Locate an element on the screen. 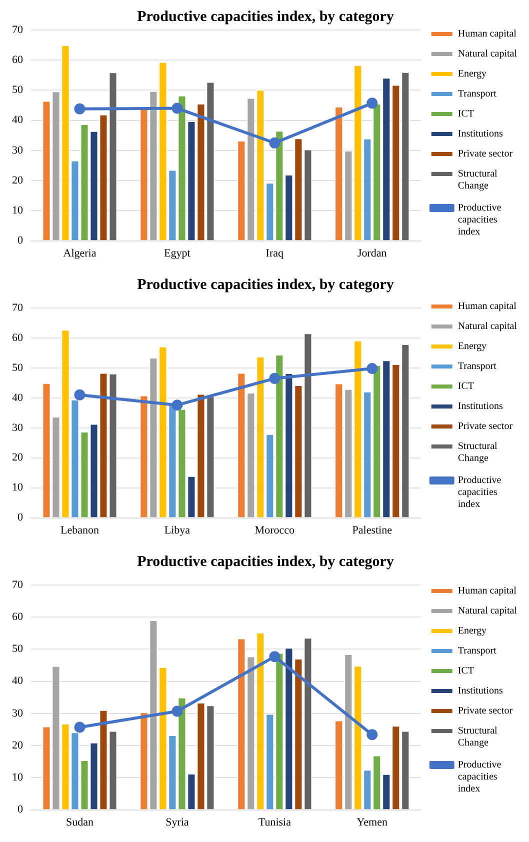 This screenshot has width=529, height=842. x-tick-label: Iraq is located at coordinates (275, 253).